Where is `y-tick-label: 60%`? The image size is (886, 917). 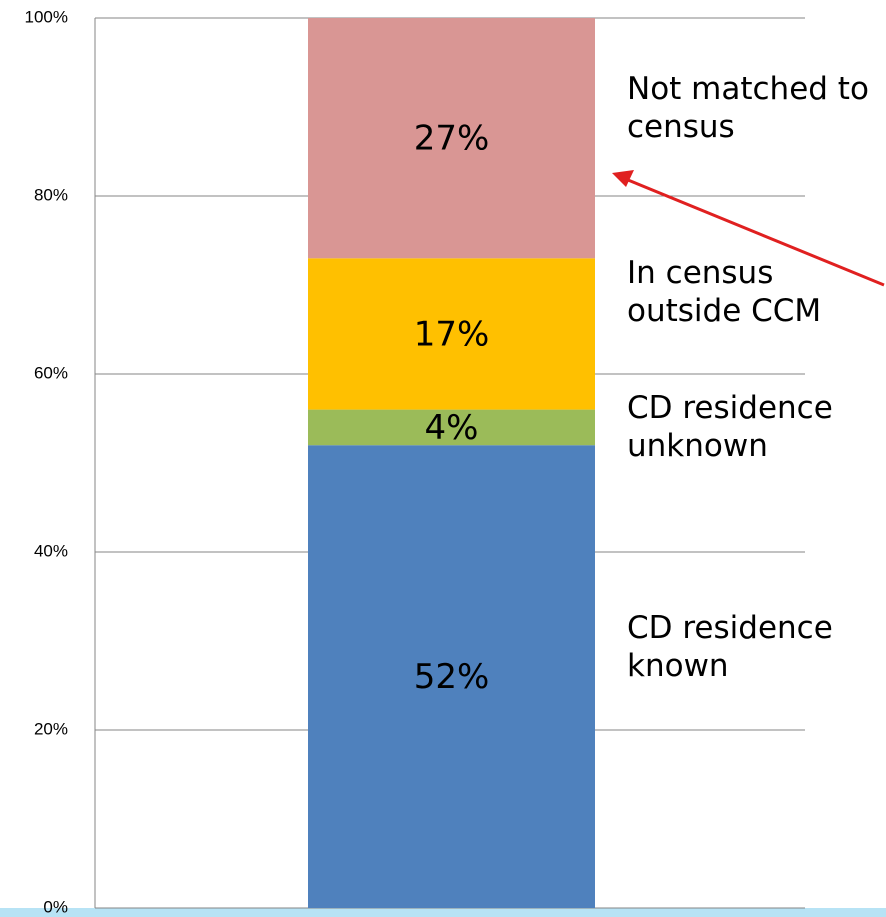 y-tick-label: 60% is located at coordinates (51, 372).